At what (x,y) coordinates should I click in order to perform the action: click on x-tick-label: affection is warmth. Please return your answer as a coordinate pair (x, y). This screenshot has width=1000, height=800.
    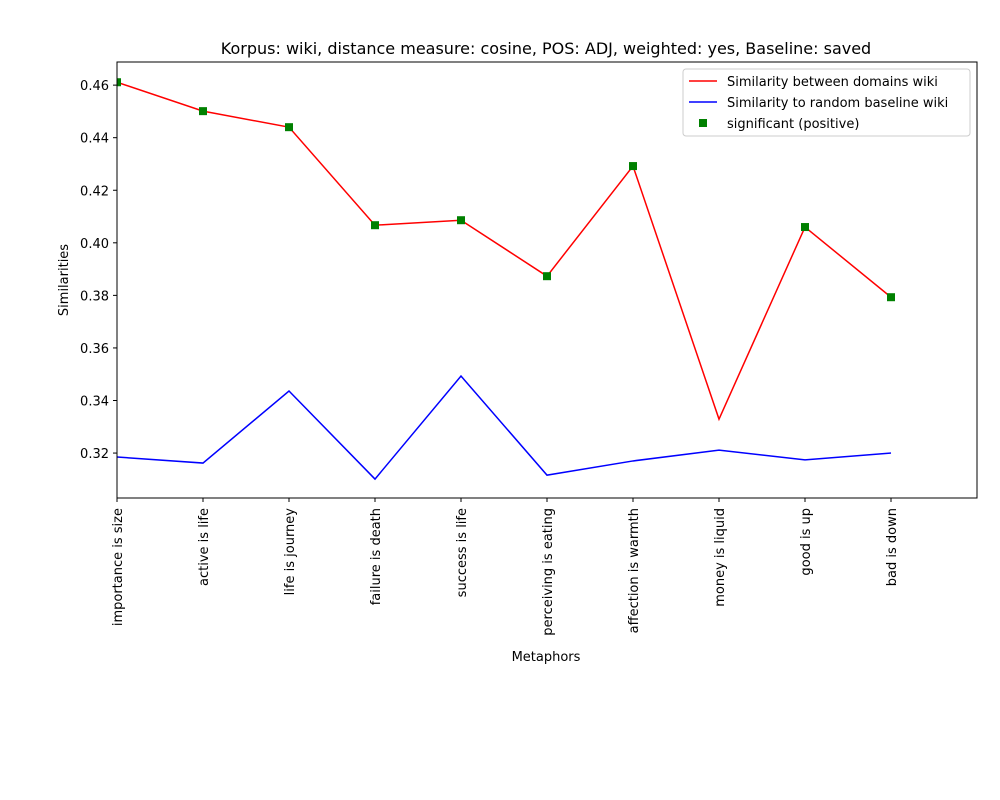
    Looking at the image, I should click on (634, 570).